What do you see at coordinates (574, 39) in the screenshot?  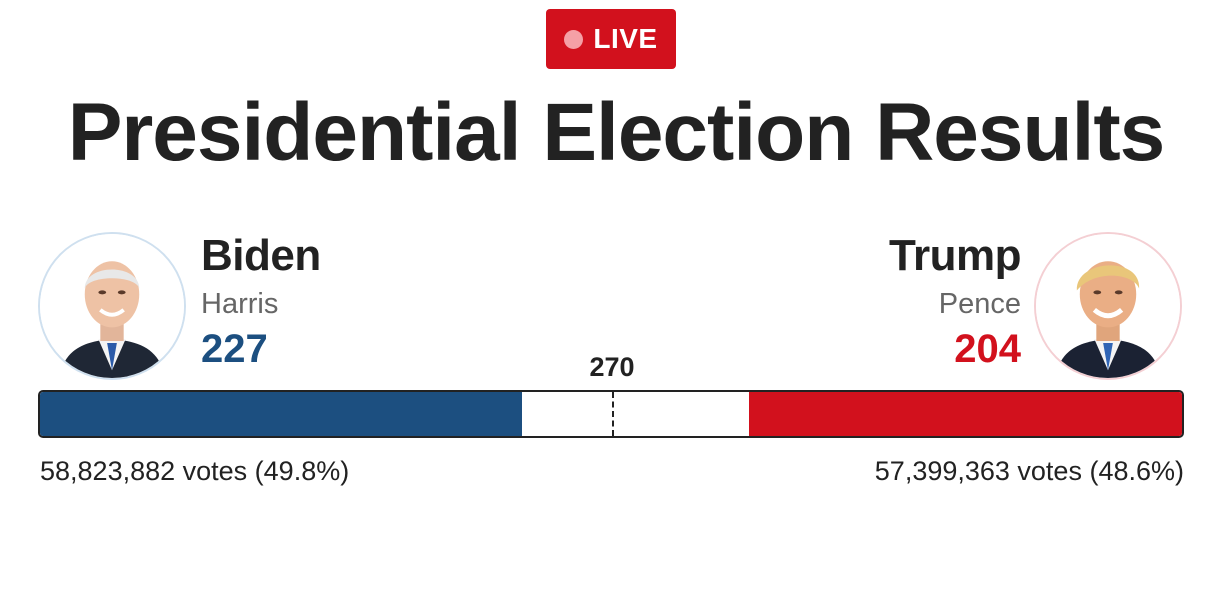 I see `live-dot-icon` at bounding box center [574, 39].